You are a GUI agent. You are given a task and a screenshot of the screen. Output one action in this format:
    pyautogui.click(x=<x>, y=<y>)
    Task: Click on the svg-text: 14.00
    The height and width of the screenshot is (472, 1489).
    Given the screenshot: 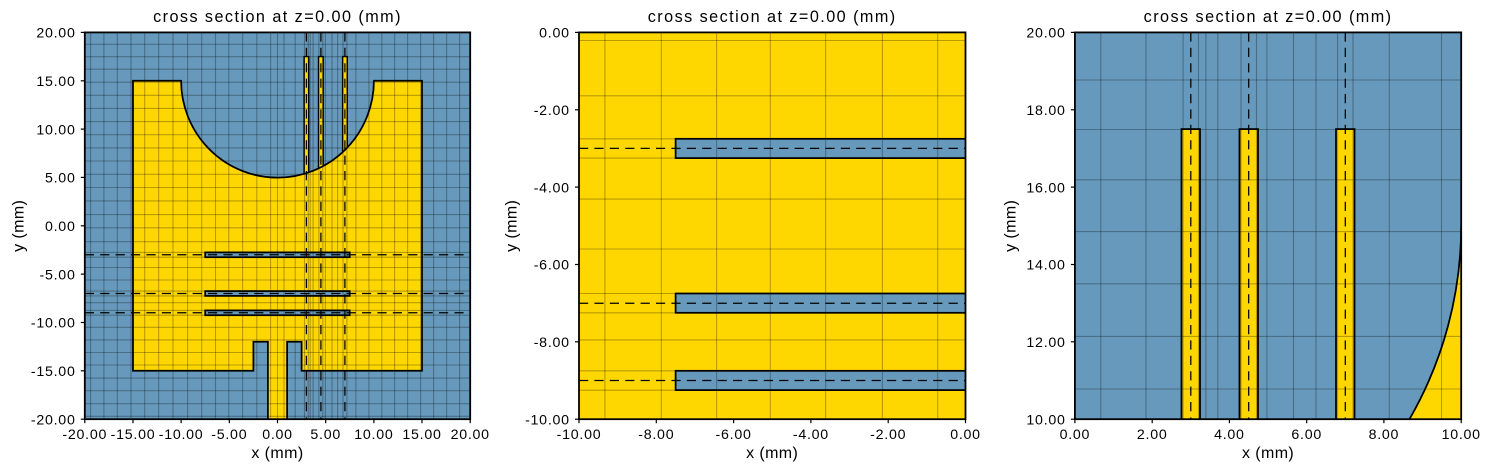 What is the action you would take?
    pyautogui.click(x=1045, y=266)
    